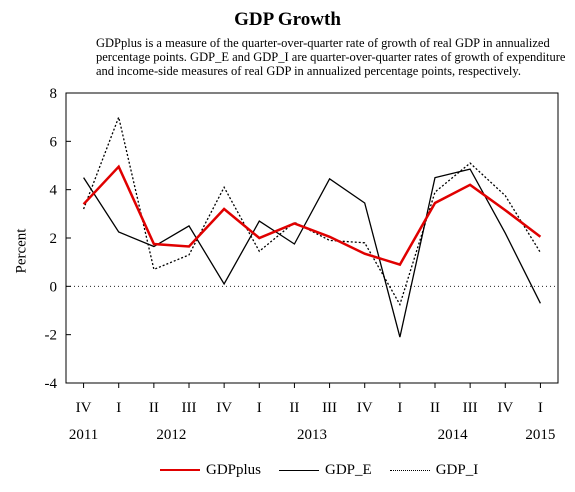  Describe the element at coordinates (54, 142) in the screenshot. I see `y-tick-label: 6` at that location.